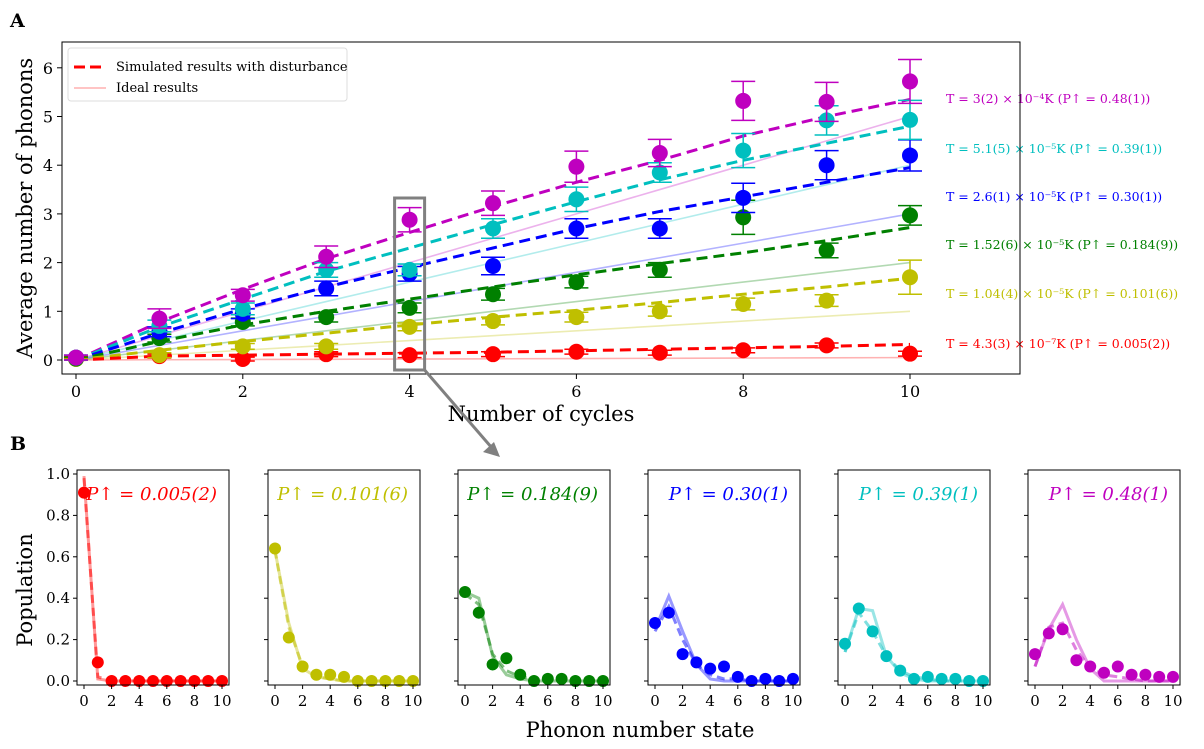 The width and height of the screenshot is (1204, 749). I want to click on highlight-box, so click(410, 284).